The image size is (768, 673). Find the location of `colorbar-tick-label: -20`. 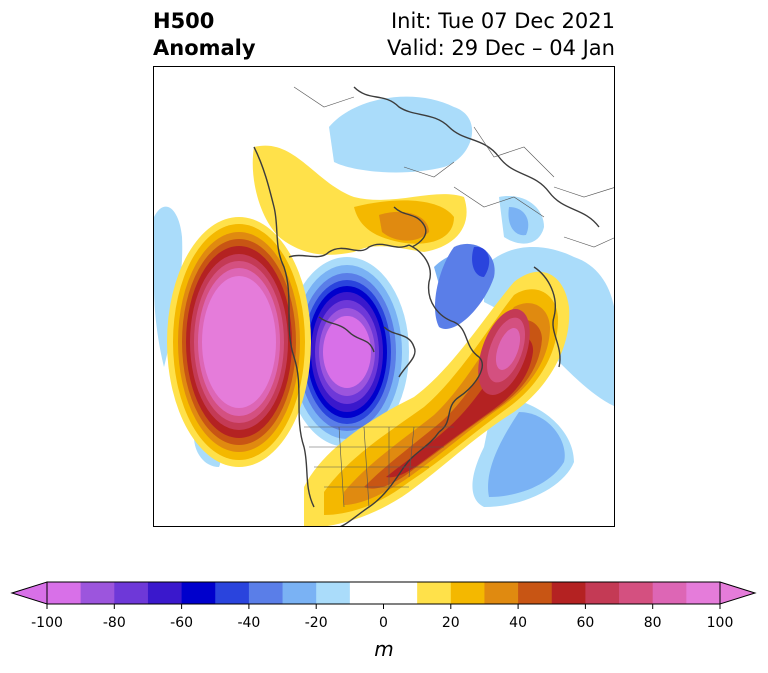

colorbar-tick-label: -20 is located at coordinates (316, 623).